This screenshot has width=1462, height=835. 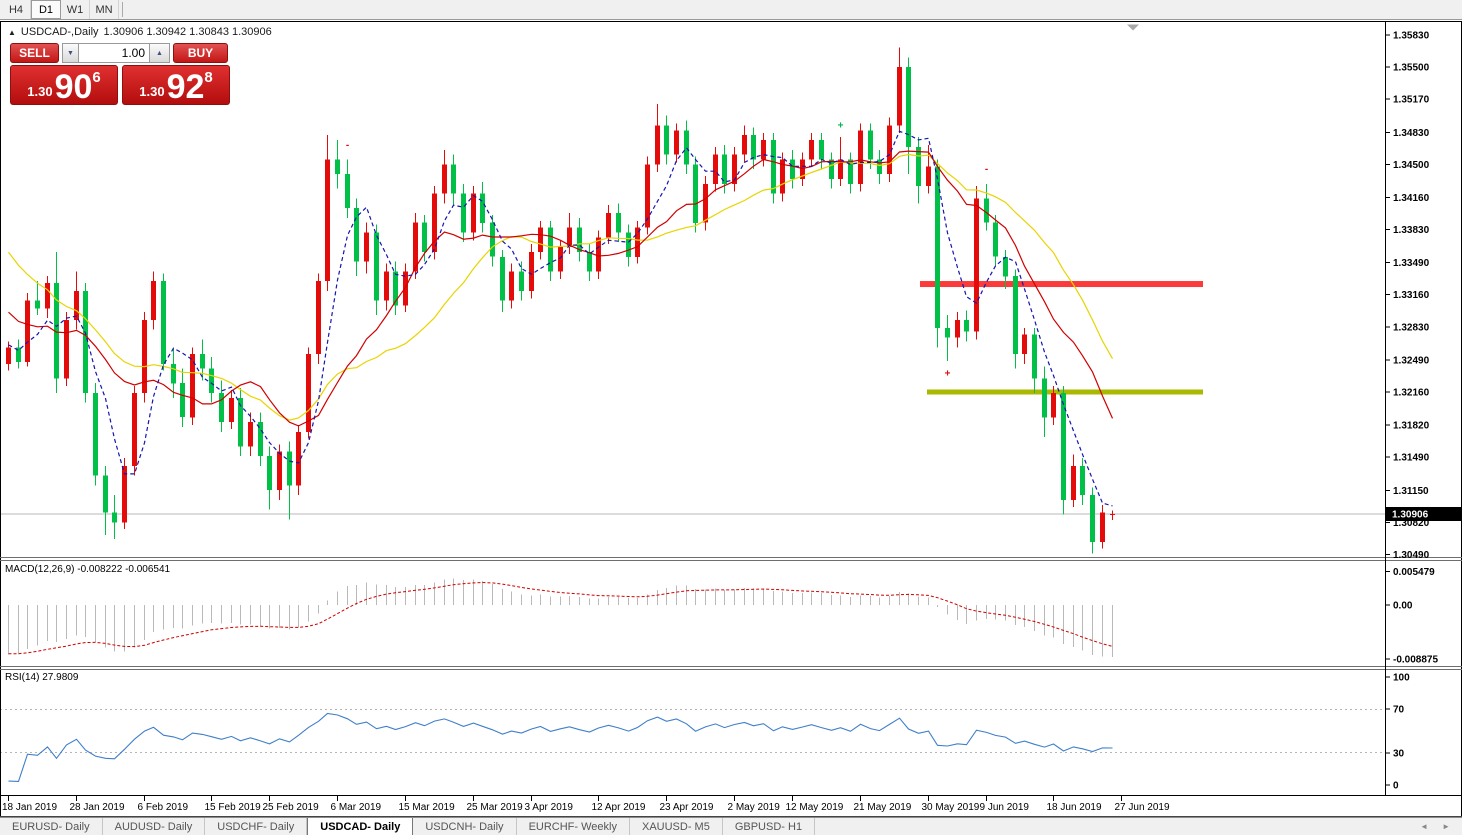 I want to click on timeframe-button-w1: W1, so click(x=75, y=9).